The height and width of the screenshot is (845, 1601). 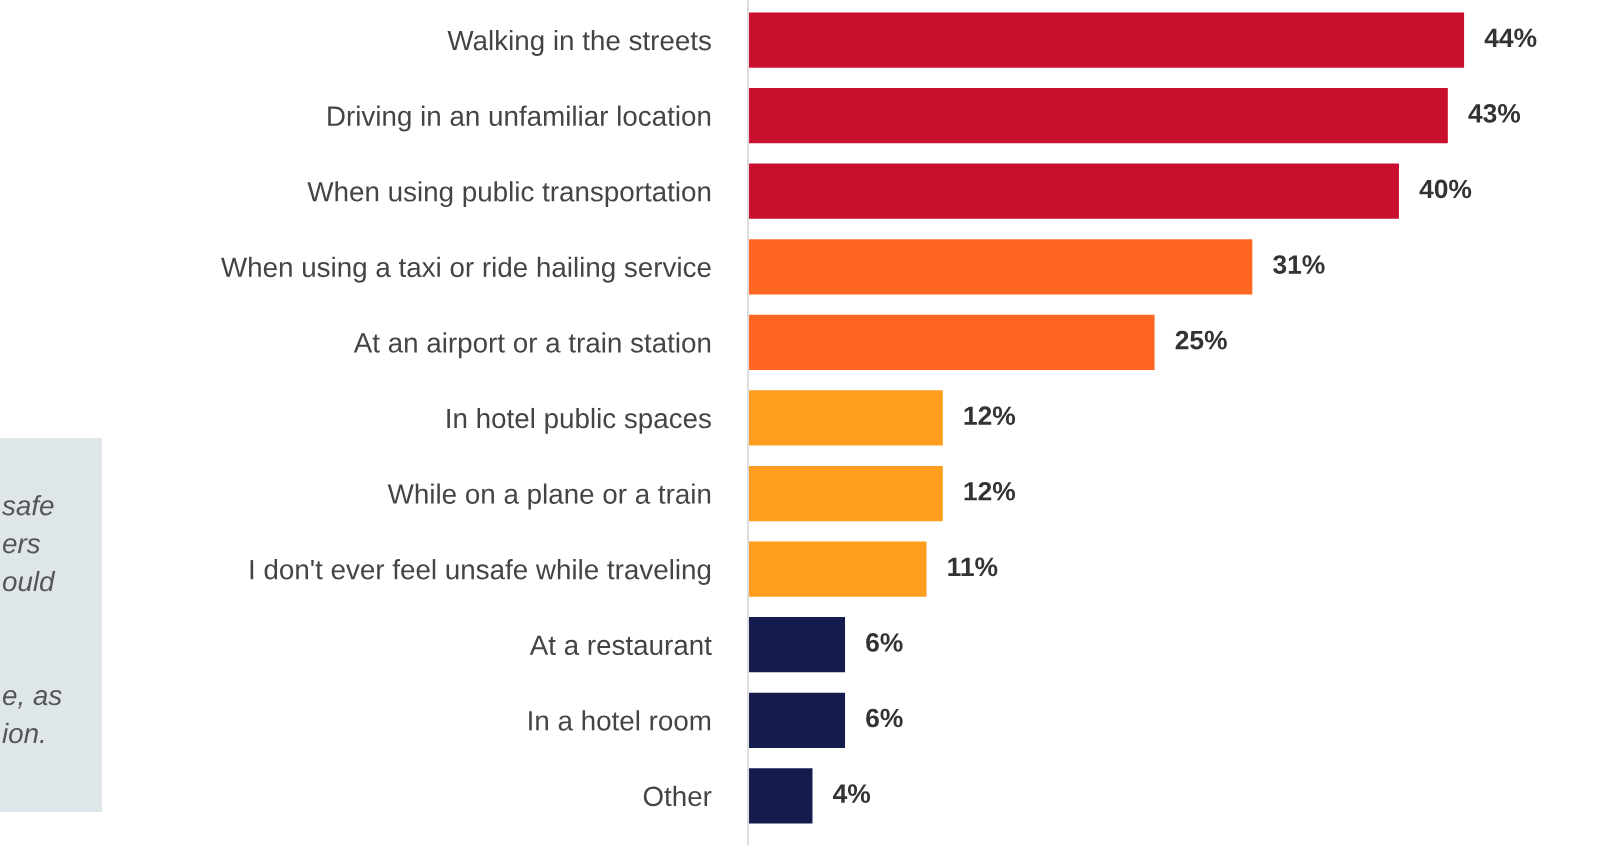 What do you see at coordinates (579, 42) in the screenshot?
I see `y-tick-label: Walking in the streets` at bounding box center [579, 42].